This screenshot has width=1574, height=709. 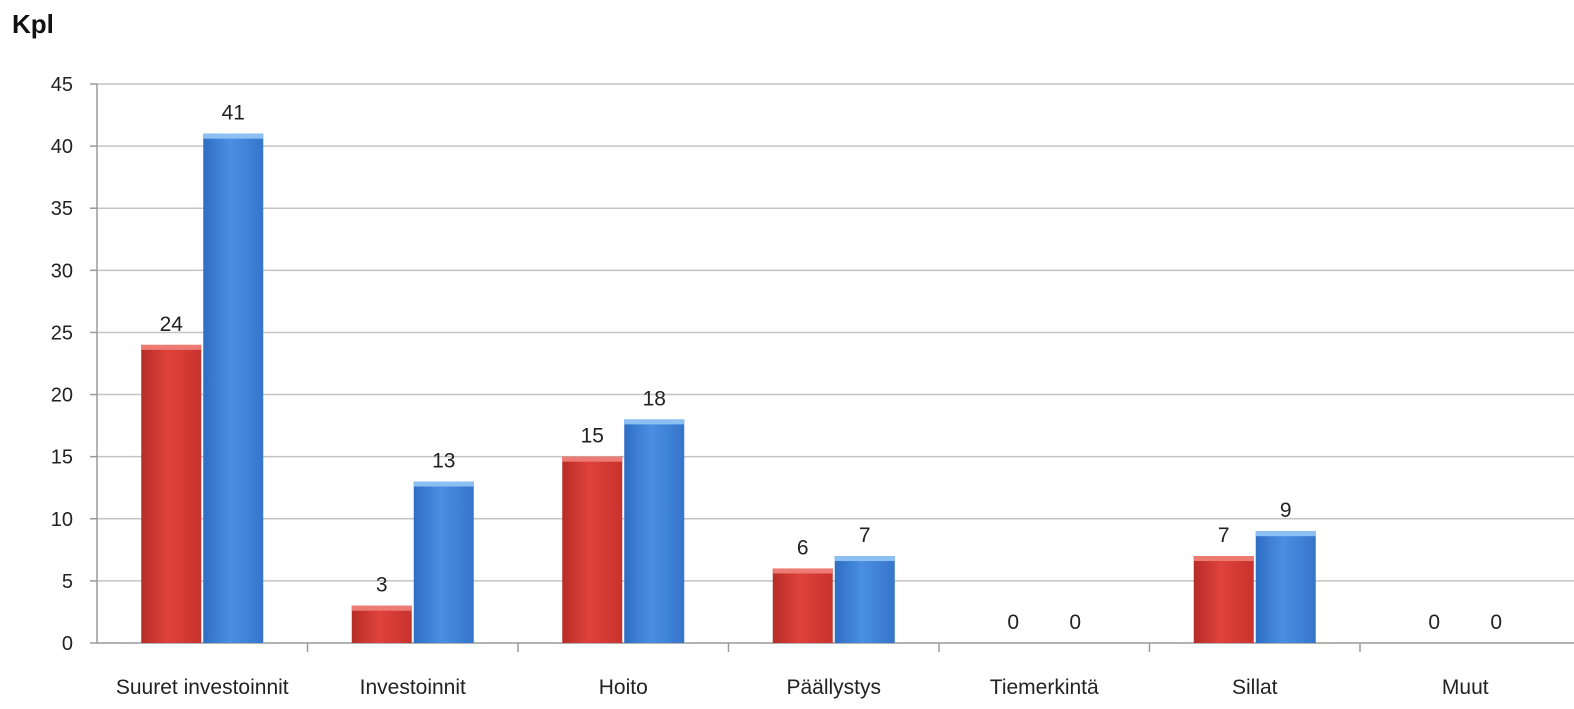 What do you see at coordinates (592, 436) in the screenshot?
I see `data-label: 15` at bounding box center [592, 436].